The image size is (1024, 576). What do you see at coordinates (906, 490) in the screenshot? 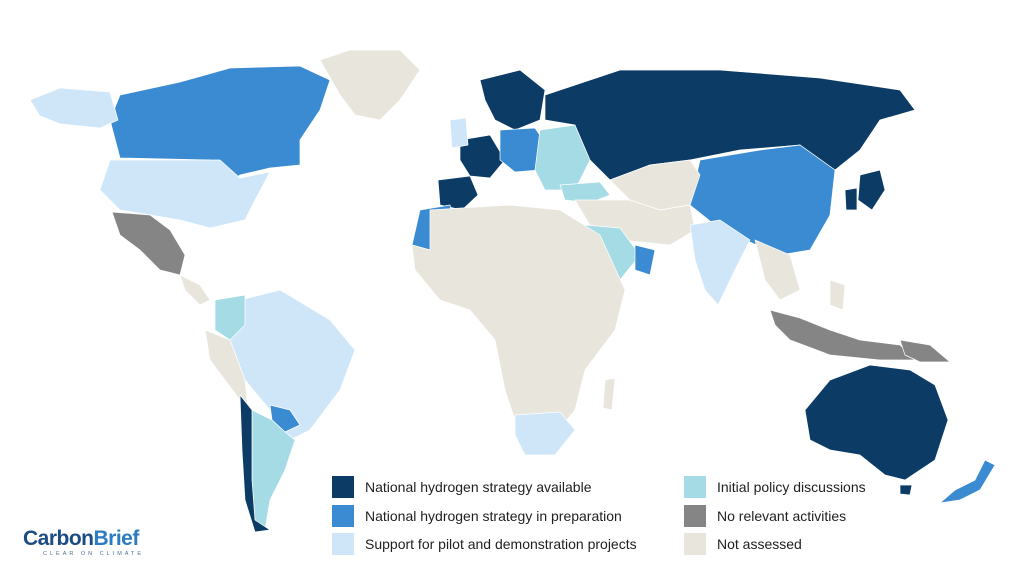
I see `tasmania-region` at bounding box center [906, 490].